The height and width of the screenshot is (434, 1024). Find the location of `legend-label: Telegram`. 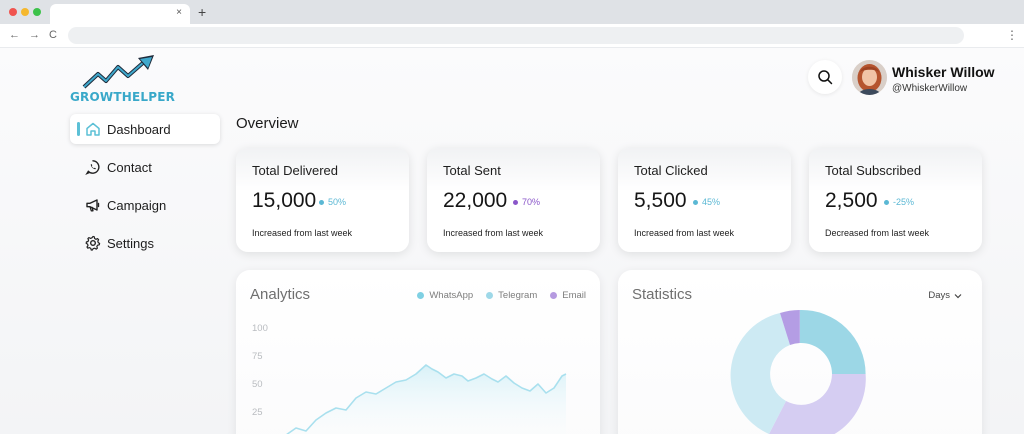

legend-label: Telegram is located at coordinates (518, 295).